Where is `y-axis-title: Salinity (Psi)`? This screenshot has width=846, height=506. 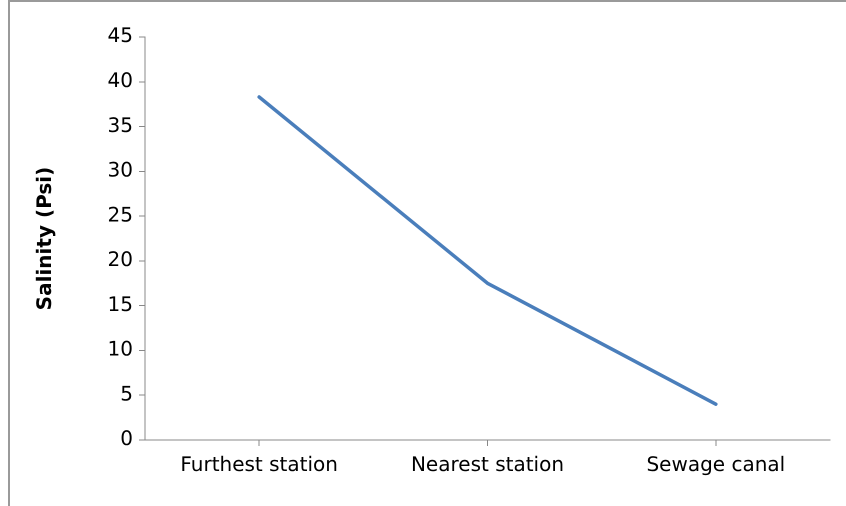 y-axis-title: Salinity (Psi) is located at coordinates (44, 238).